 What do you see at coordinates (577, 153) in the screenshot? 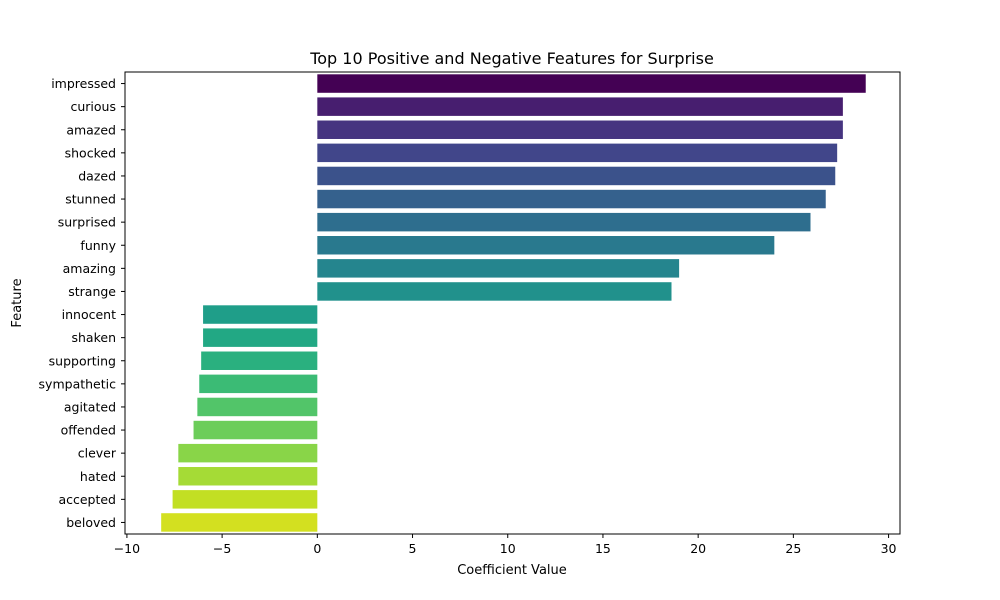
I see `bar-shocked` at bounding box center [577, 153].